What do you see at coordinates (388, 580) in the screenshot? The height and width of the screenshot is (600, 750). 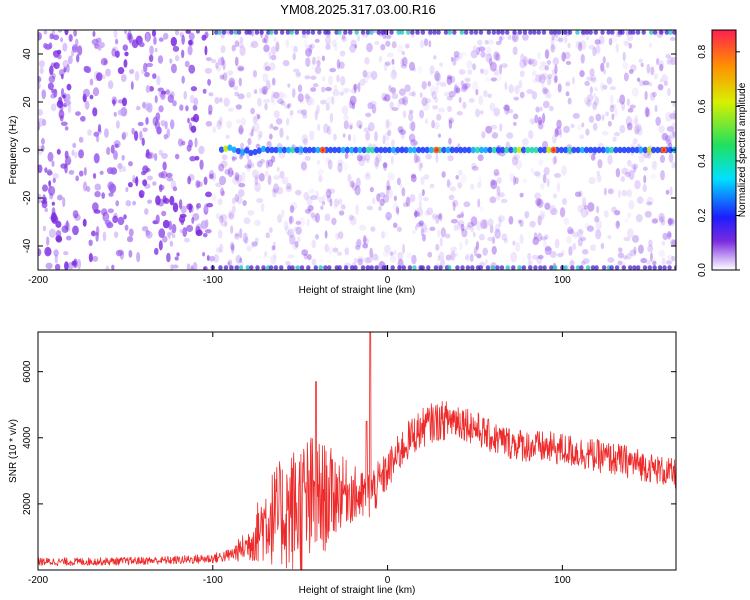 I see `snr-x-tick-label: 0` at bounding box center [388, 580].